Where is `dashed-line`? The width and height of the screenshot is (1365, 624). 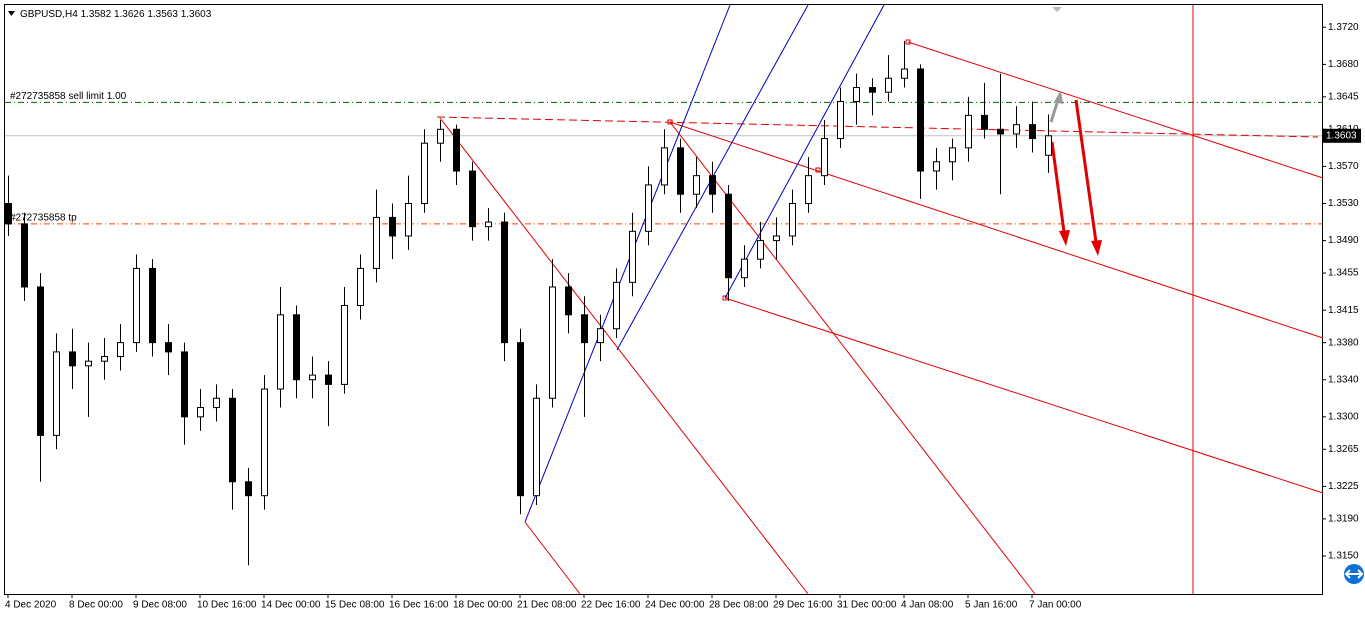
dashed-line is located at coordinates (877, 127).